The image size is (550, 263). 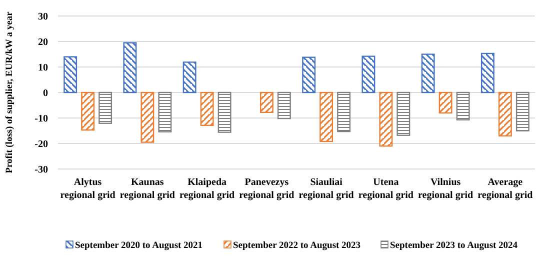 What do you see at coordinates (326, 189) in the screenshot?
I see `x-tick-label: Siauliai regional grid` at bounding box center [326, 189].